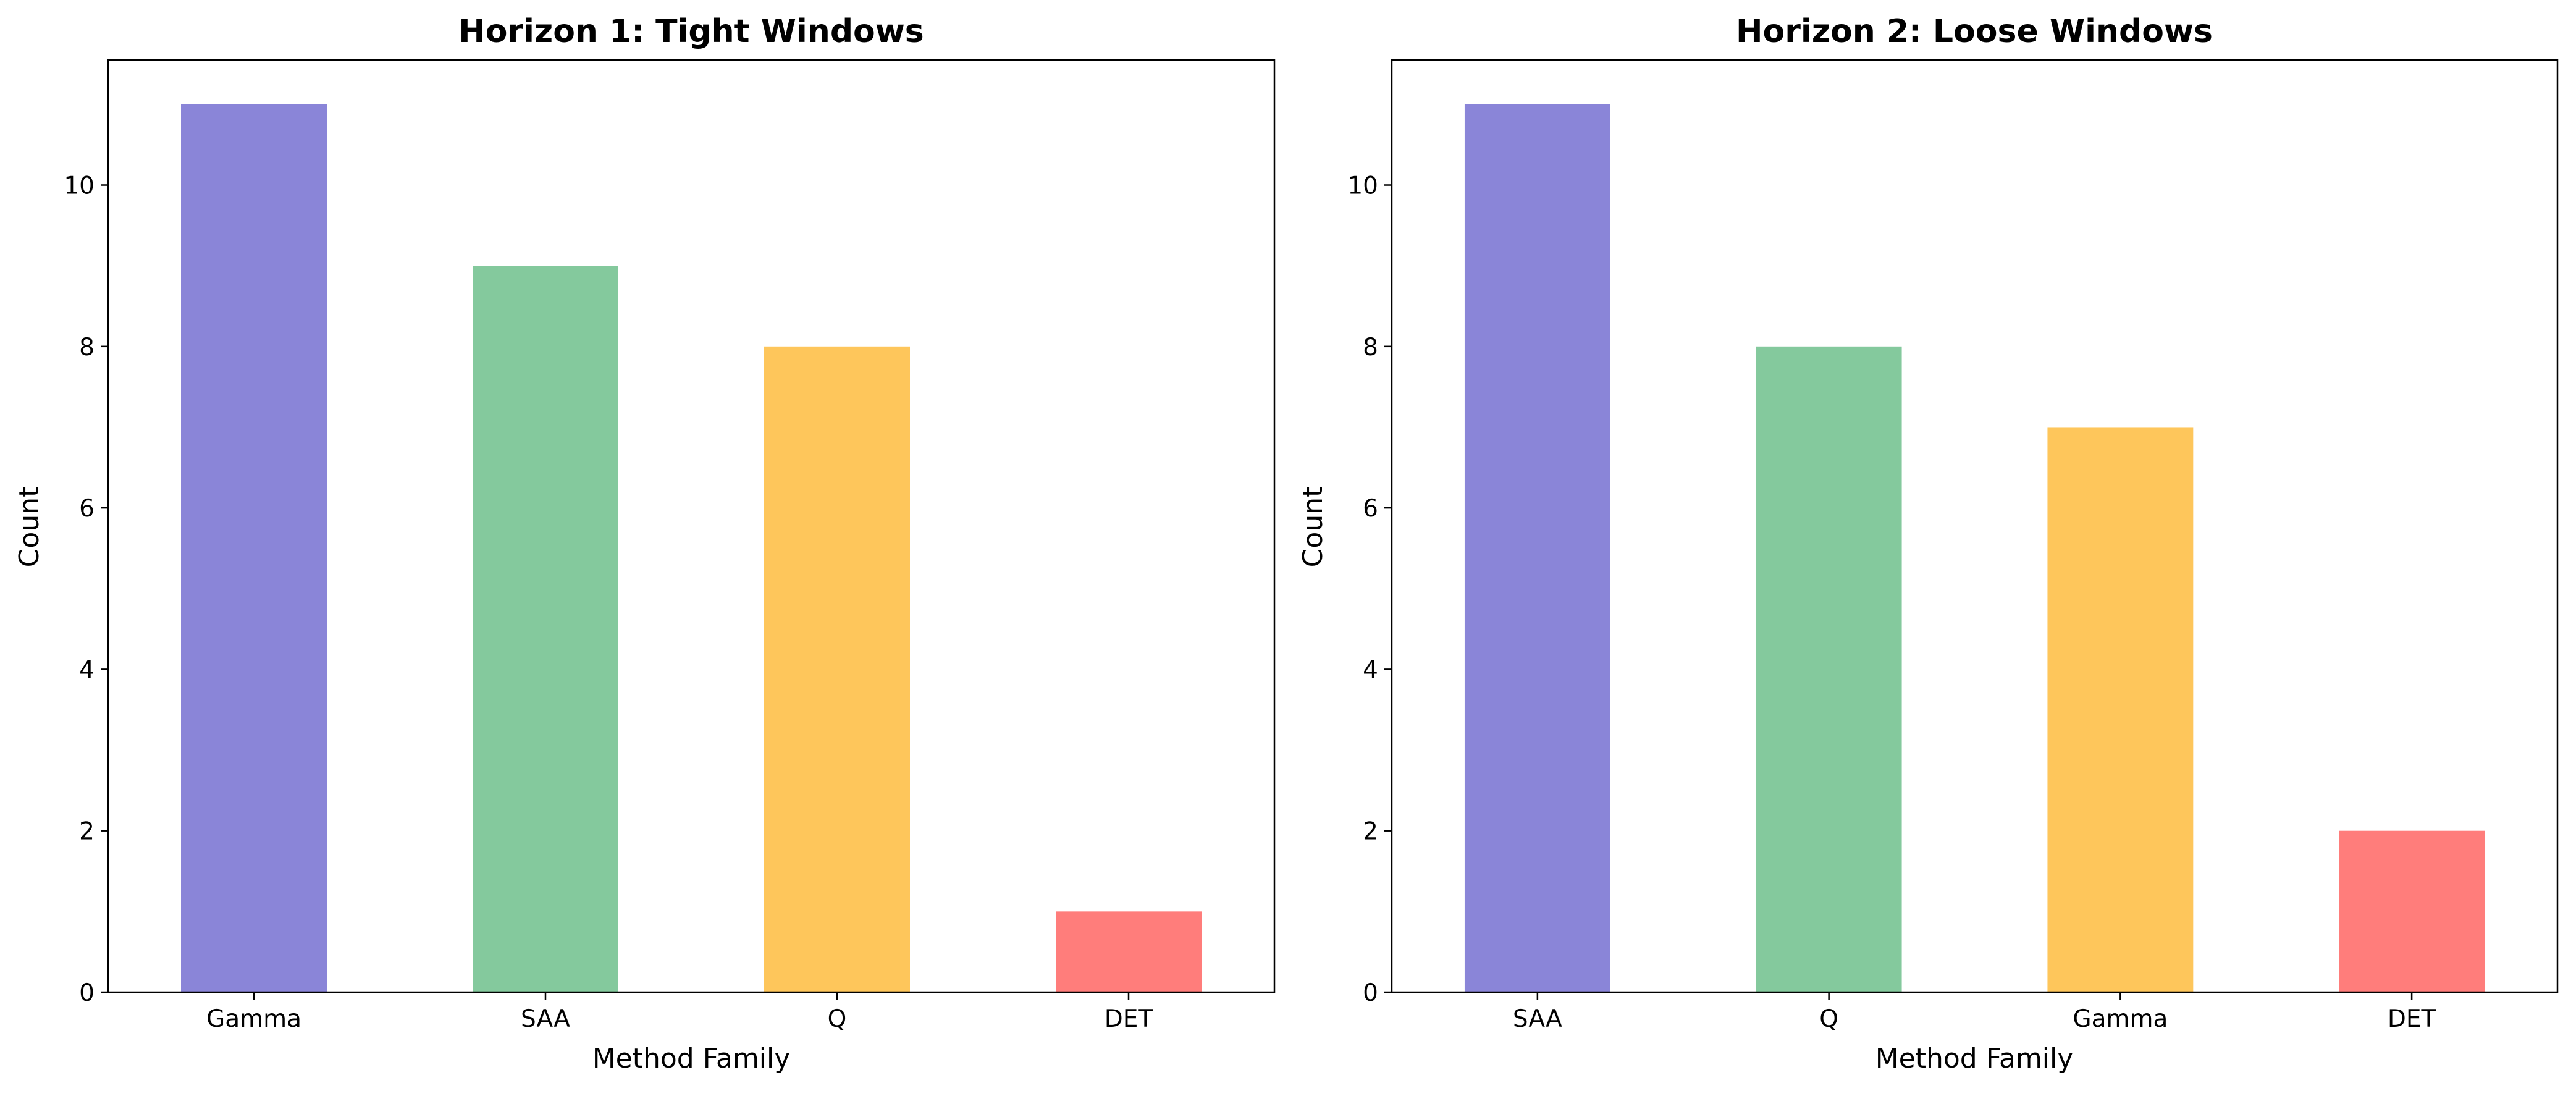  I want to click on chart-title: Horizon 1: Tight Windows, so click(691, 31).